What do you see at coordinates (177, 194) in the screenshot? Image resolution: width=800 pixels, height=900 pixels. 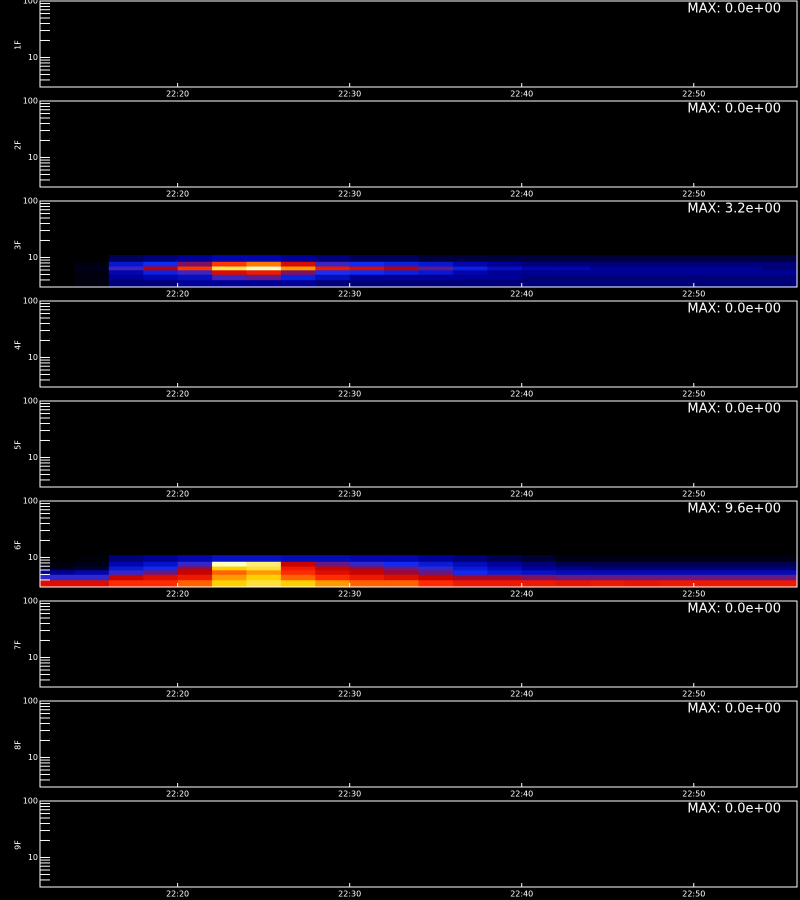 I see `x-tick-label: 22:20` at bounding box center [177, 194].